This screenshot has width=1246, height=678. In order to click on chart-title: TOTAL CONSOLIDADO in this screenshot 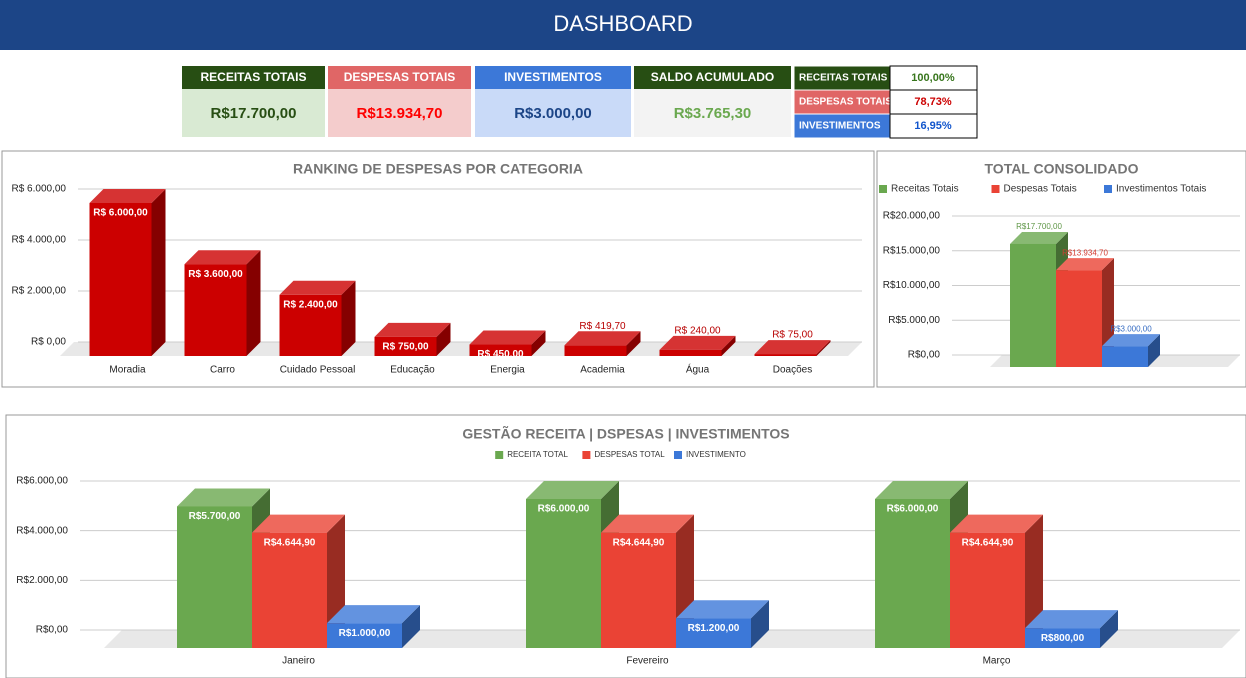, I will do `click(1062, 169)`.